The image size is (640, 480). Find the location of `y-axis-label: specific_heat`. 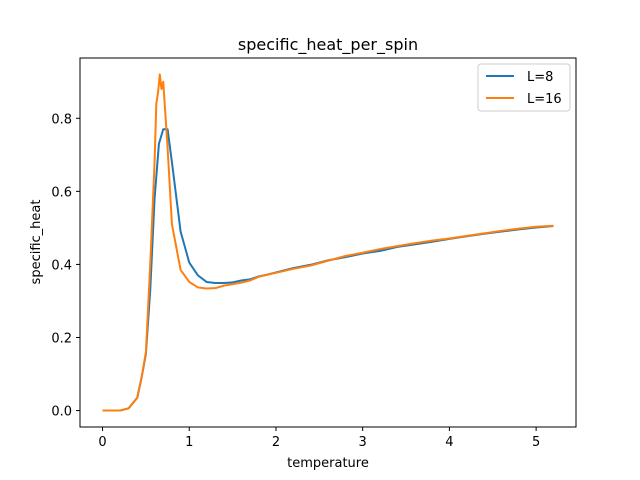

y-axis-label: specific_heat is located at coordinates (36, 242).